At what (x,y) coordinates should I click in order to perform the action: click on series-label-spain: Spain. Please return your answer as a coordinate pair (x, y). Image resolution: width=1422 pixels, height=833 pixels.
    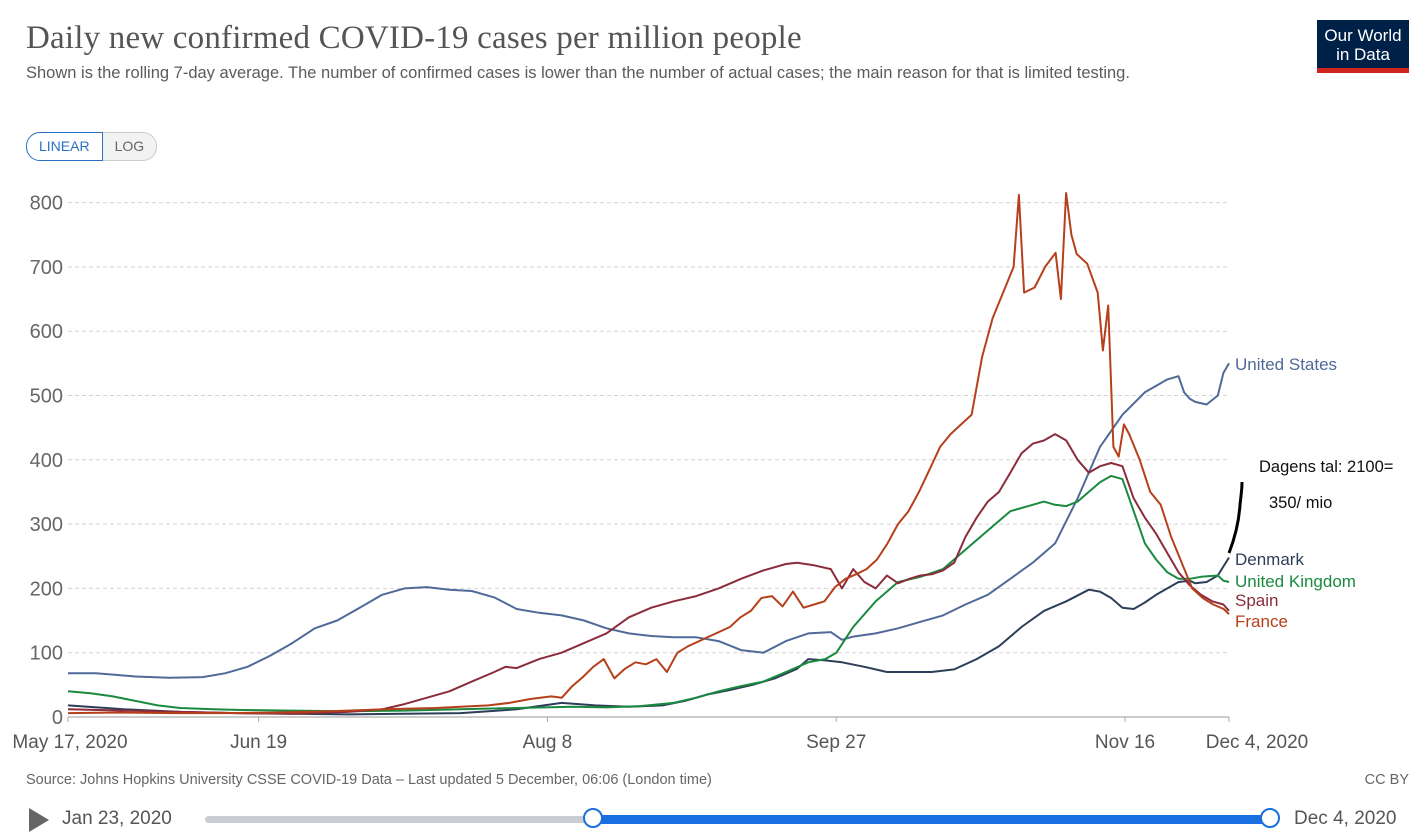
    Looking at the image, I should click on (1256, 600).